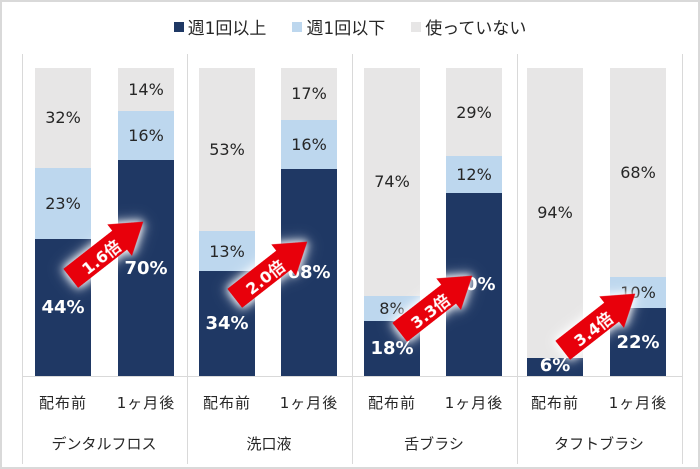 Image resolution: width=700 pixels, height=469 pixels. I want to click on legend-item-weekly-or-less: 週1回以下, so click(338, 26).